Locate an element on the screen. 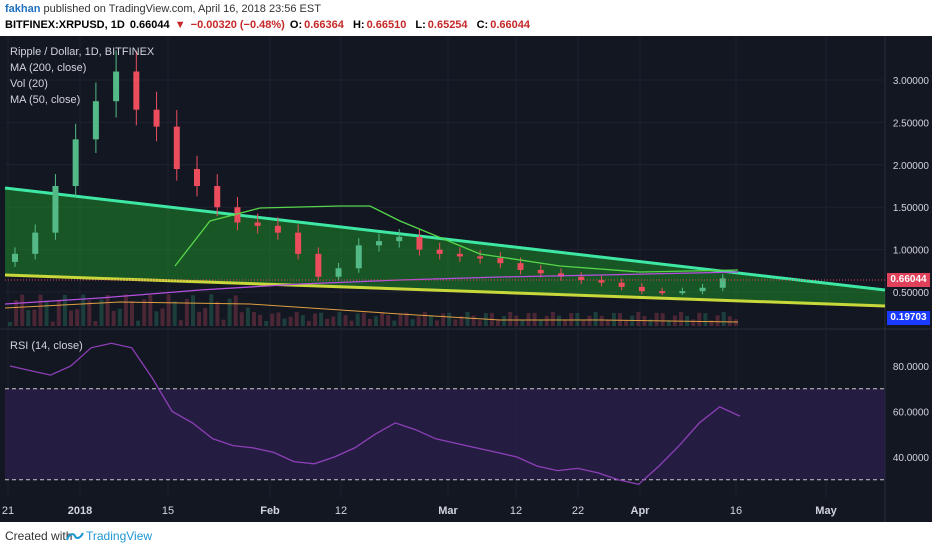 This screenshot has width=932, height=550. y-tick-label: 0.50000 is located at coordinates (911, 293).